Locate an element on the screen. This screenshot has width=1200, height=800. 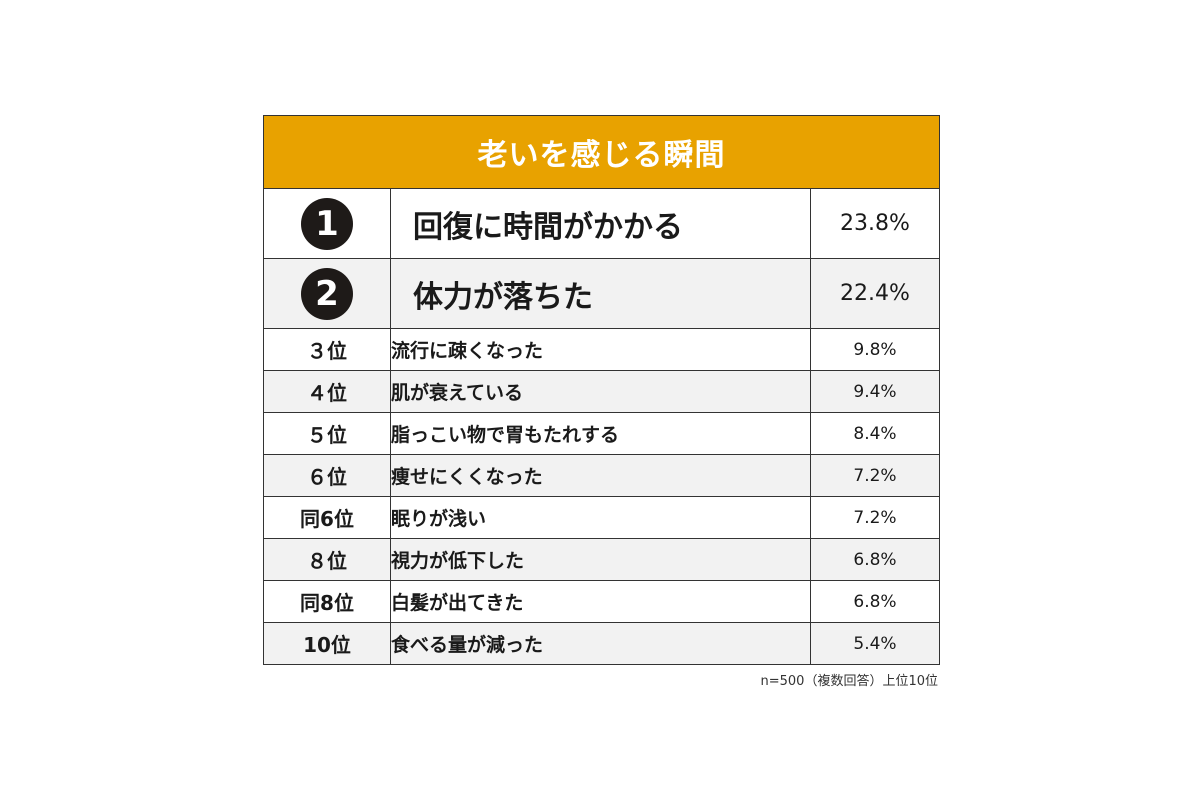
table-row: 2 体力が落ちた 22.4% is located at coordinates (601, 293).